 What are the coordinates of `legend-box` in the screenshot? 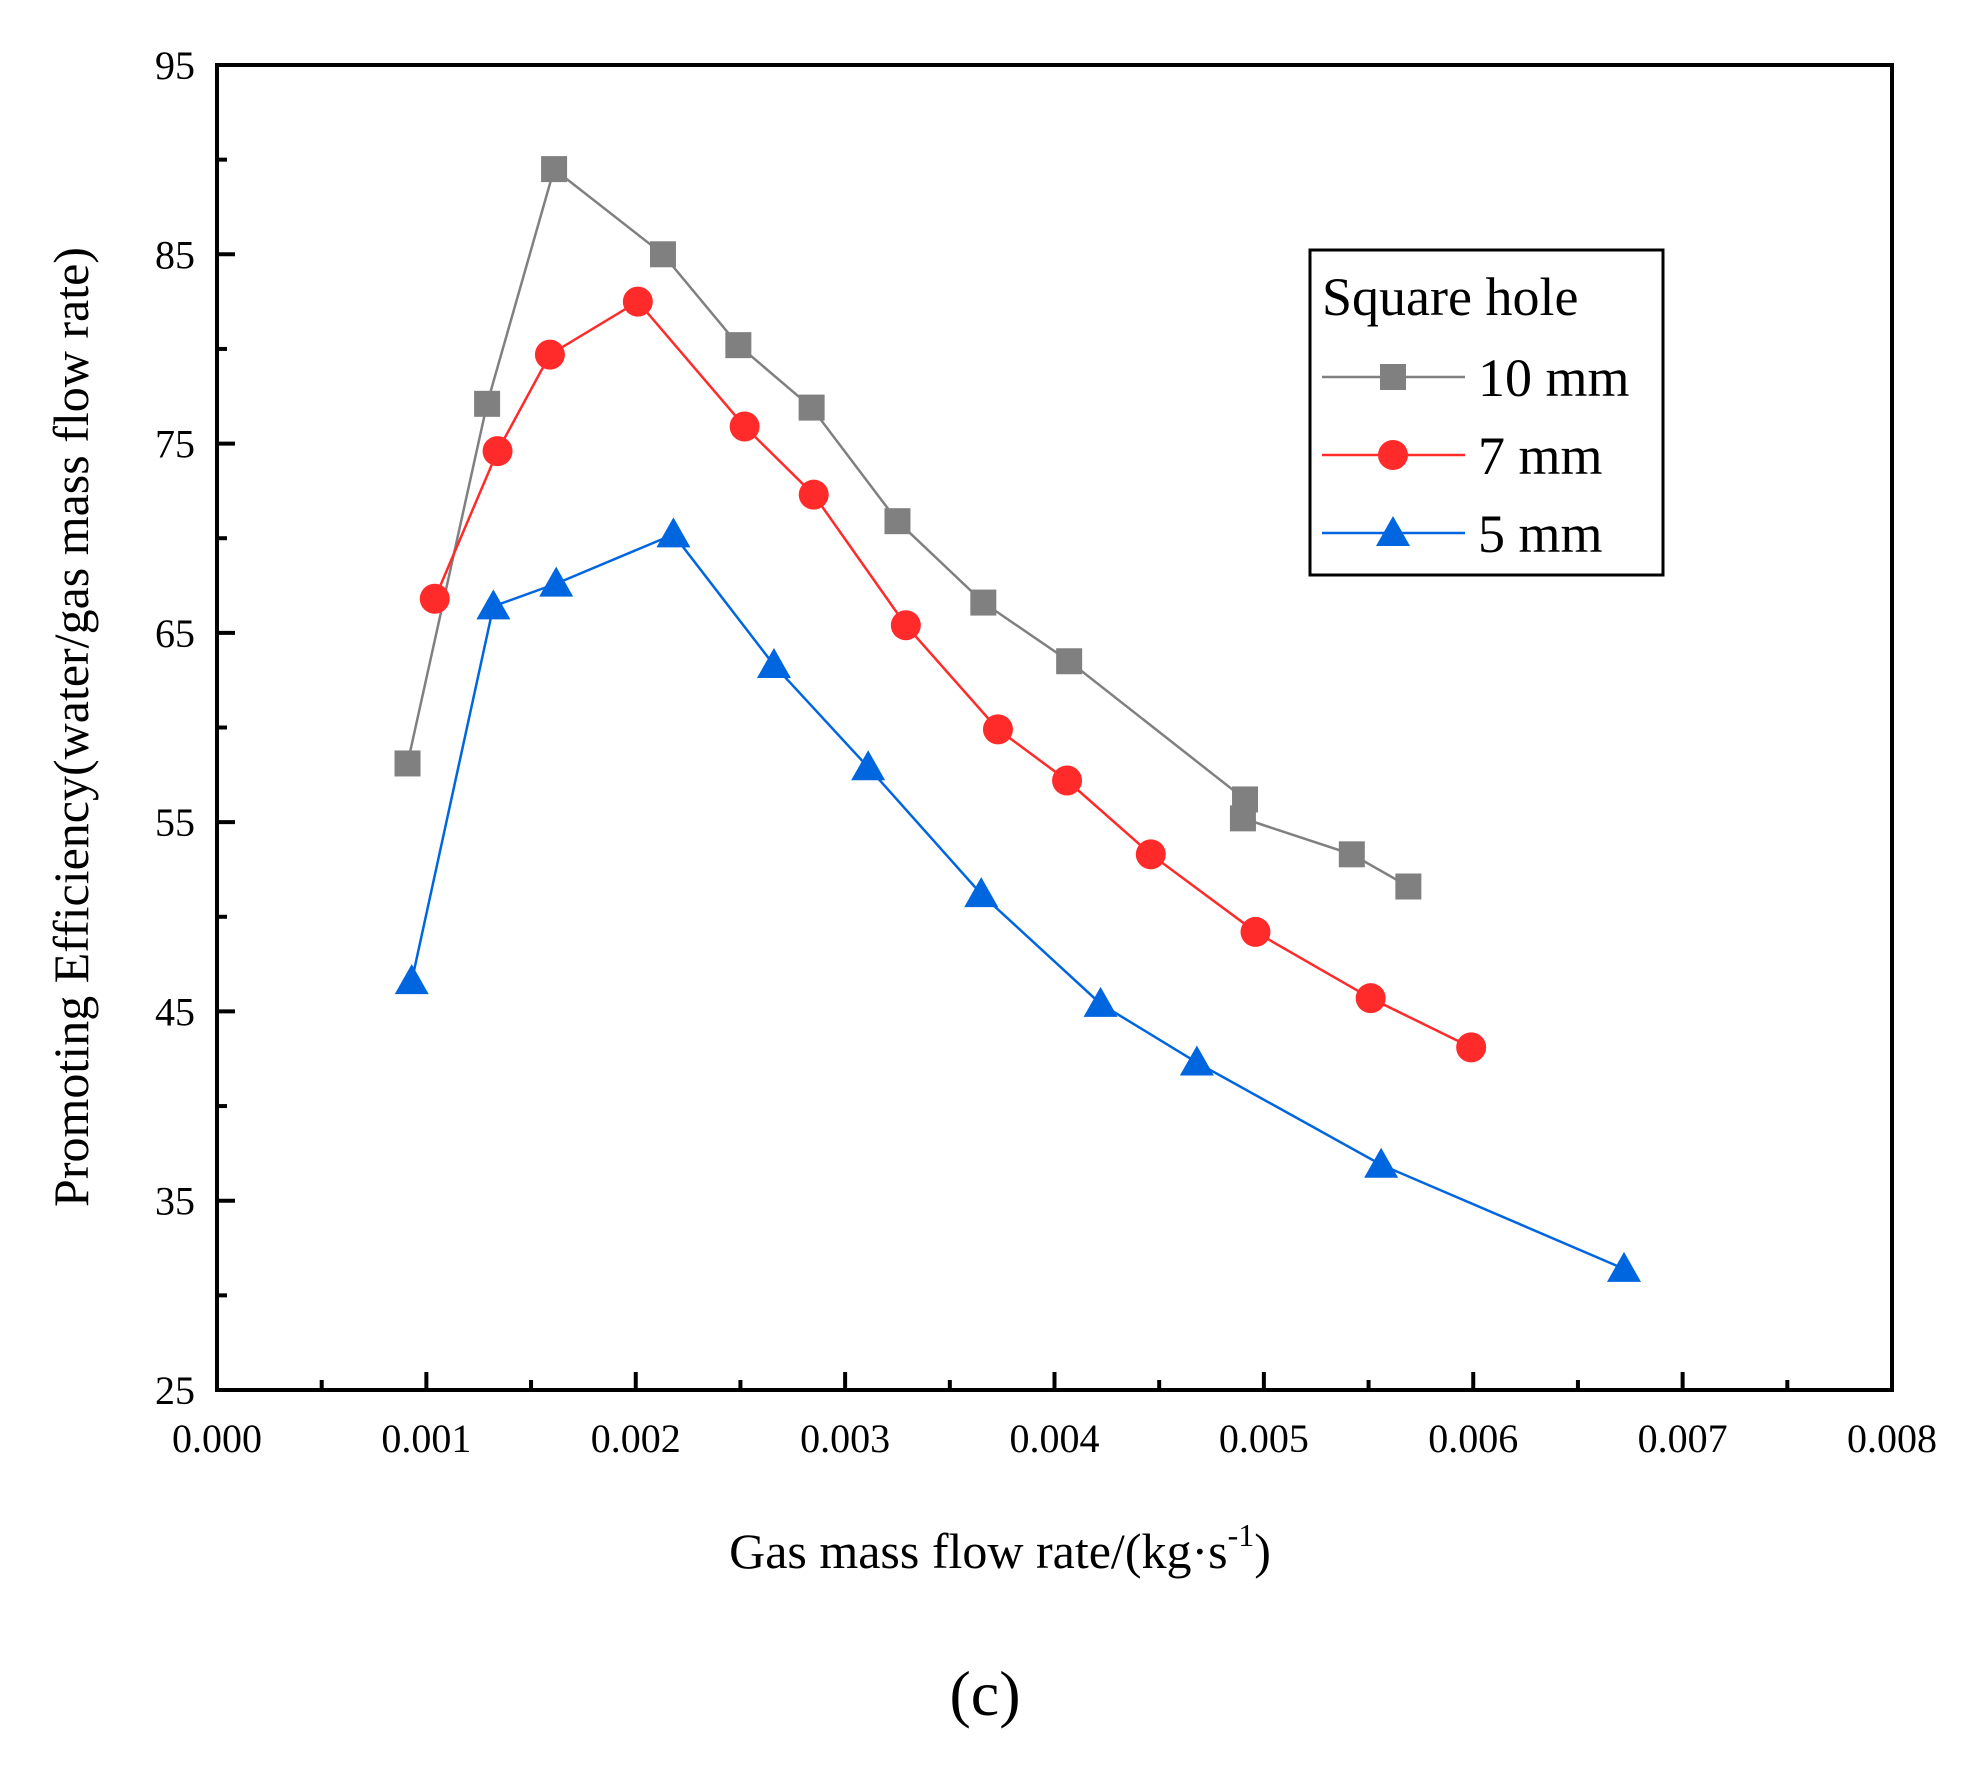 It's located at (1486, 412).